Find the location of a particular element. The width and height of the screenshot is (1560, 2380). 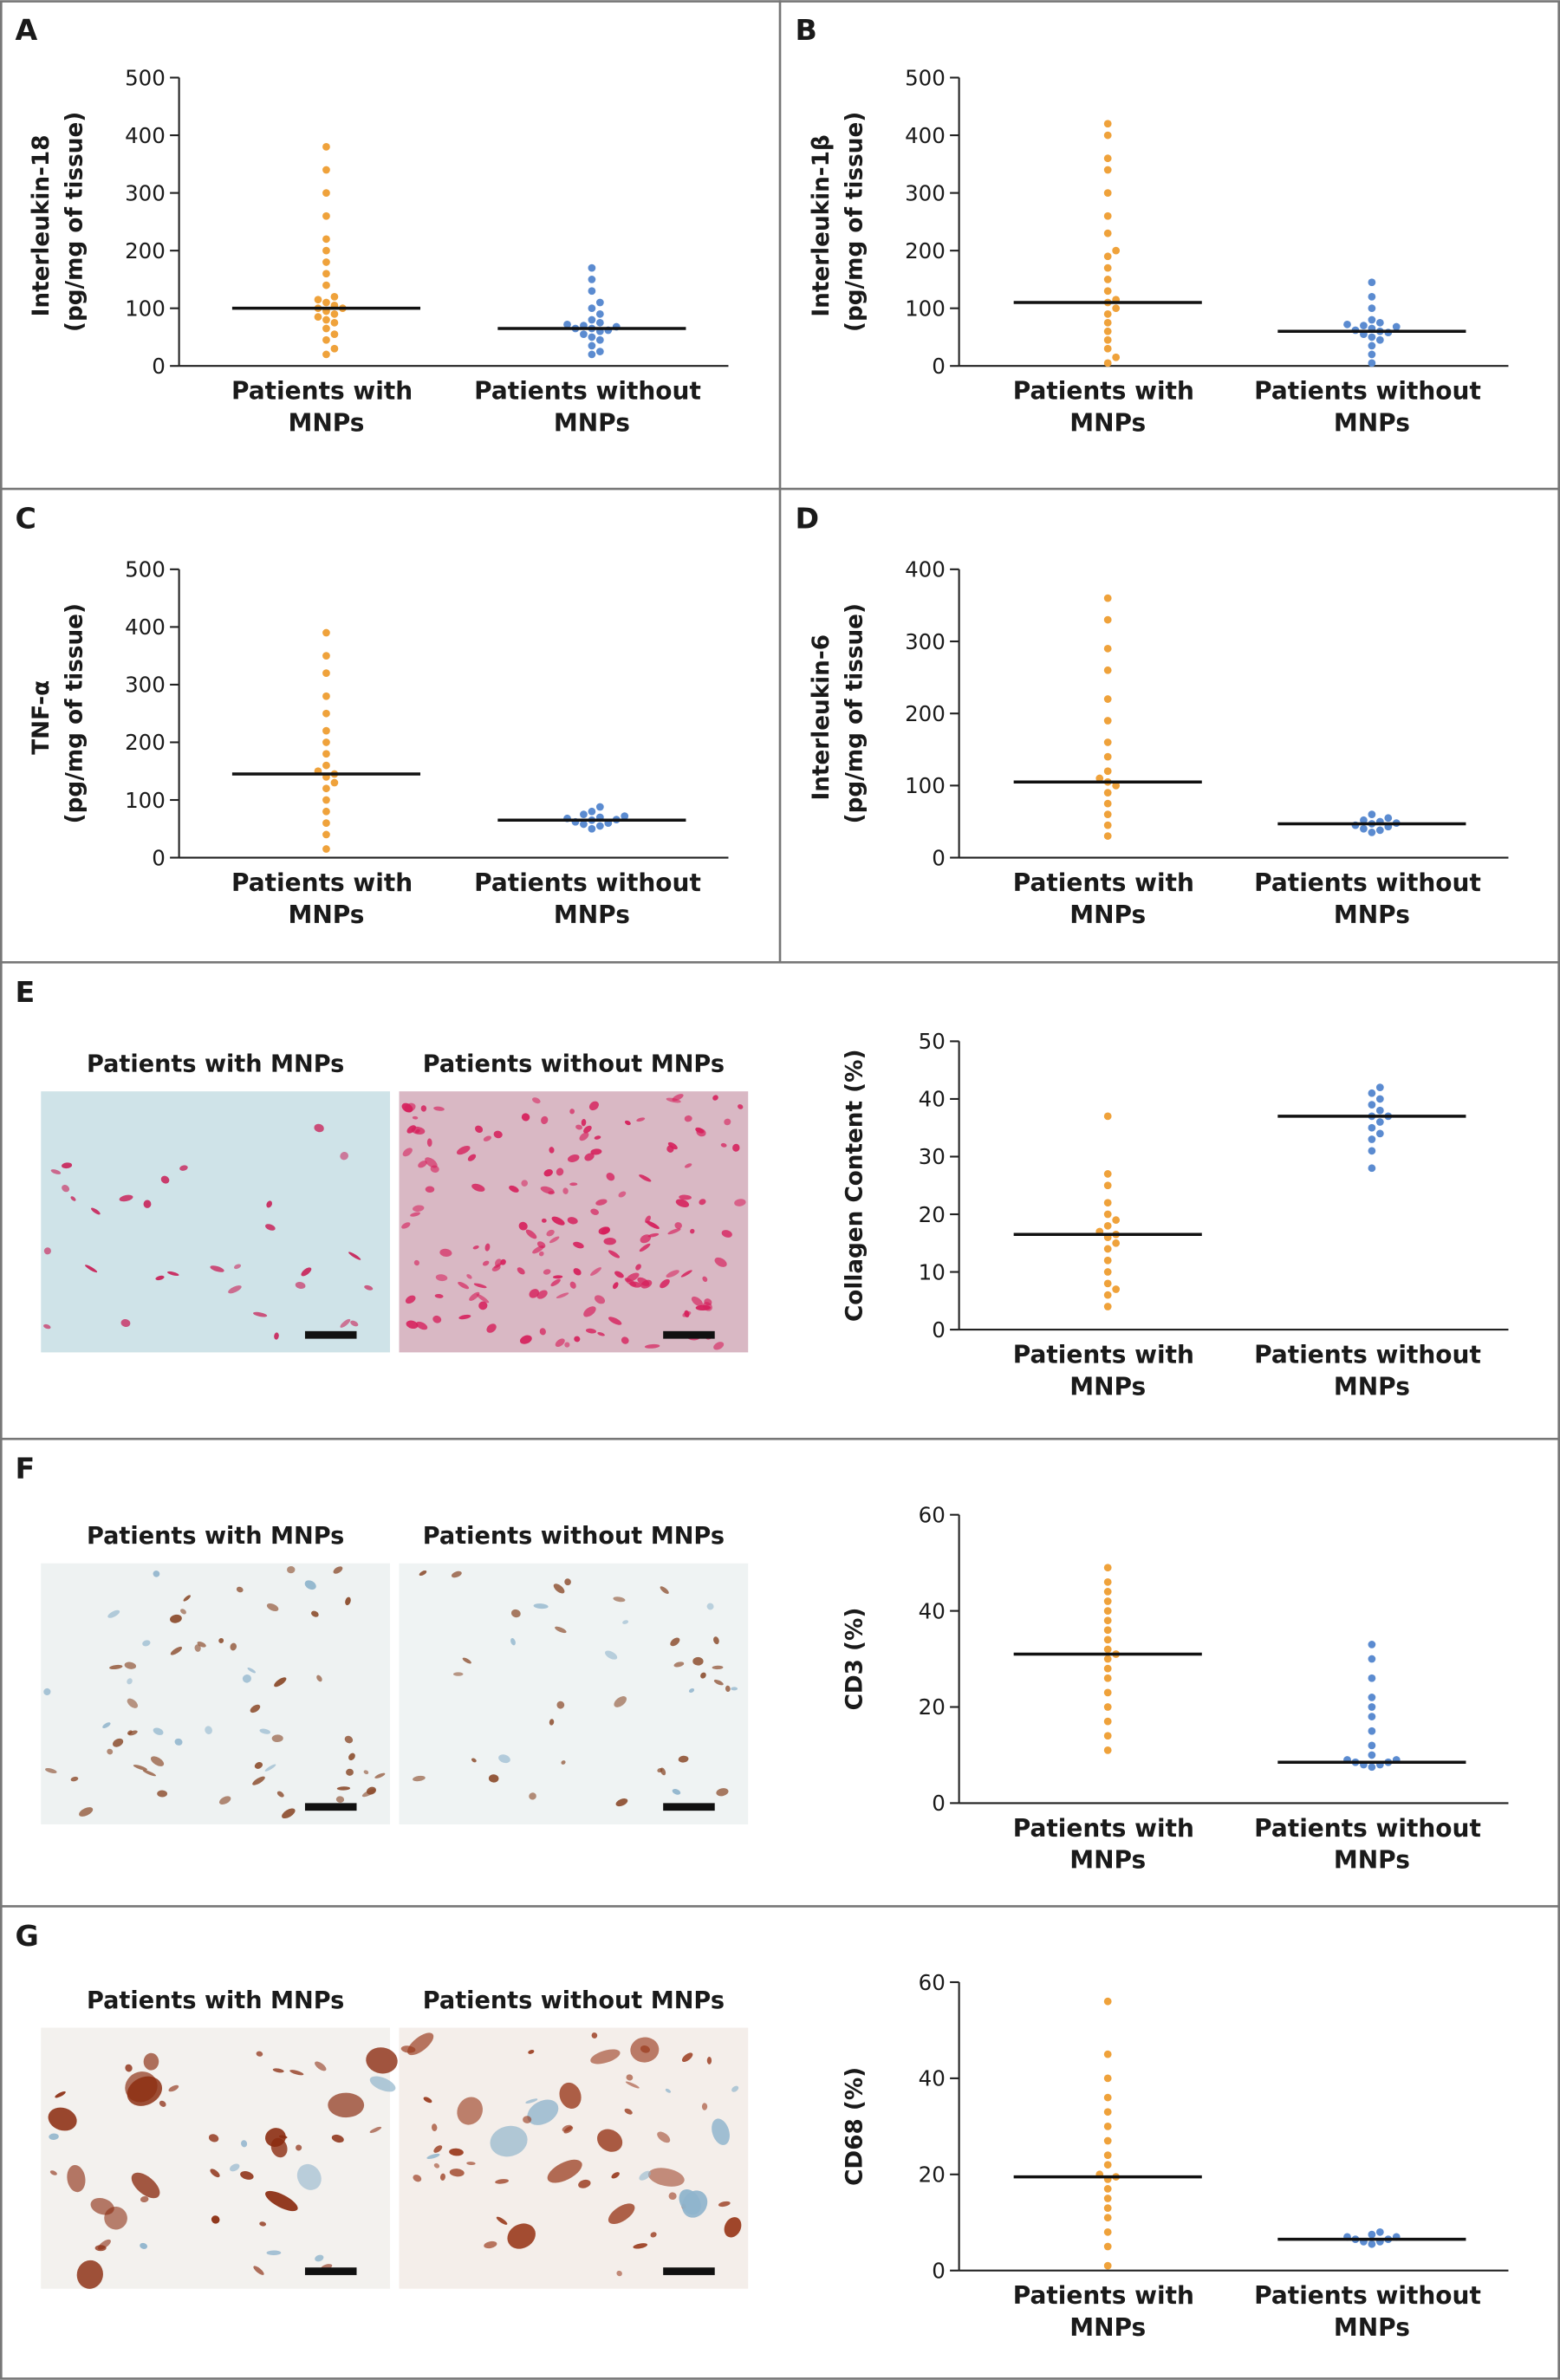

micrograph is located at coordinates (574, 1693).